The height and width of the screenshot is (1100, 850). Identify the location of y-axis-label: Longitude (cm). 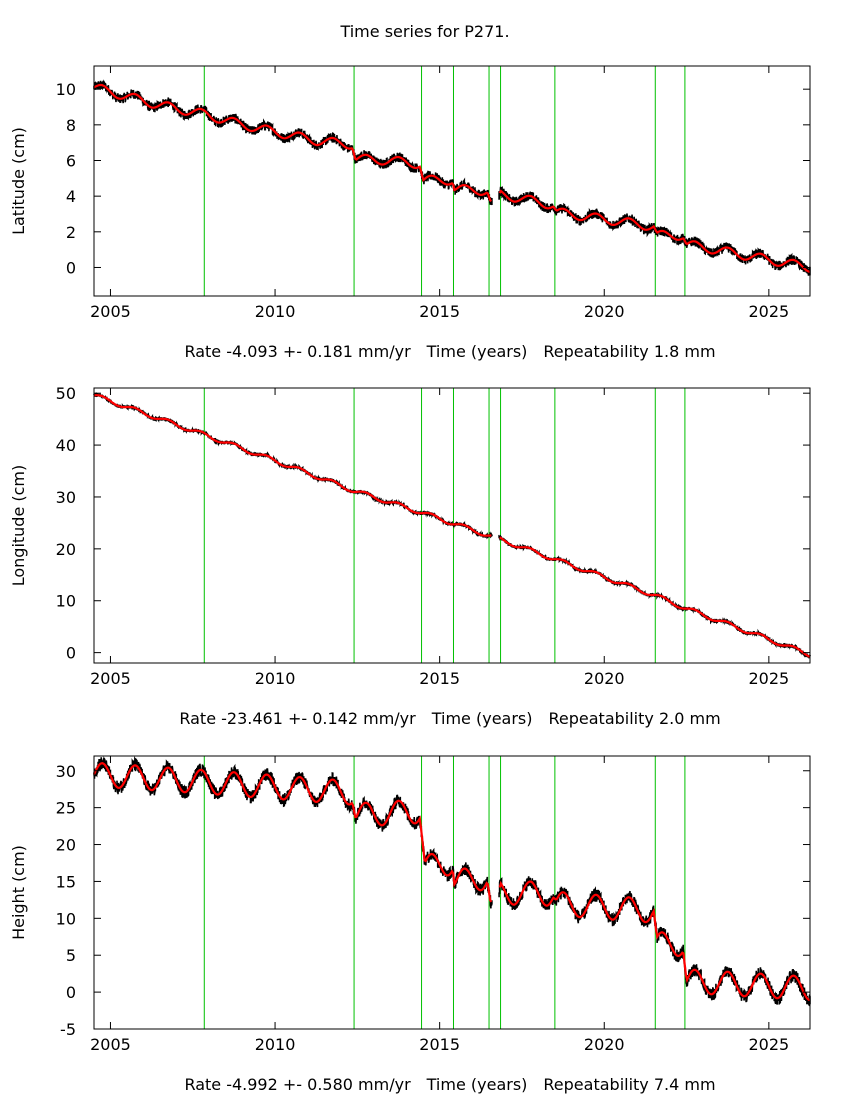
(18, 526).